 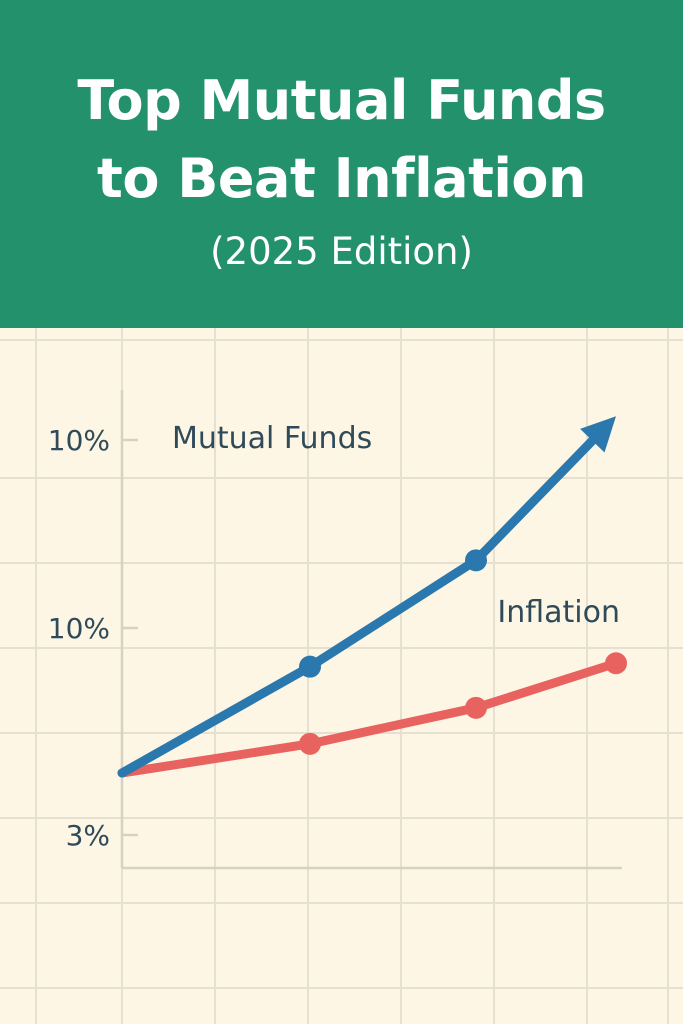 I want to click on y-tick-label-1: 10%, so click(x=79, y=628).